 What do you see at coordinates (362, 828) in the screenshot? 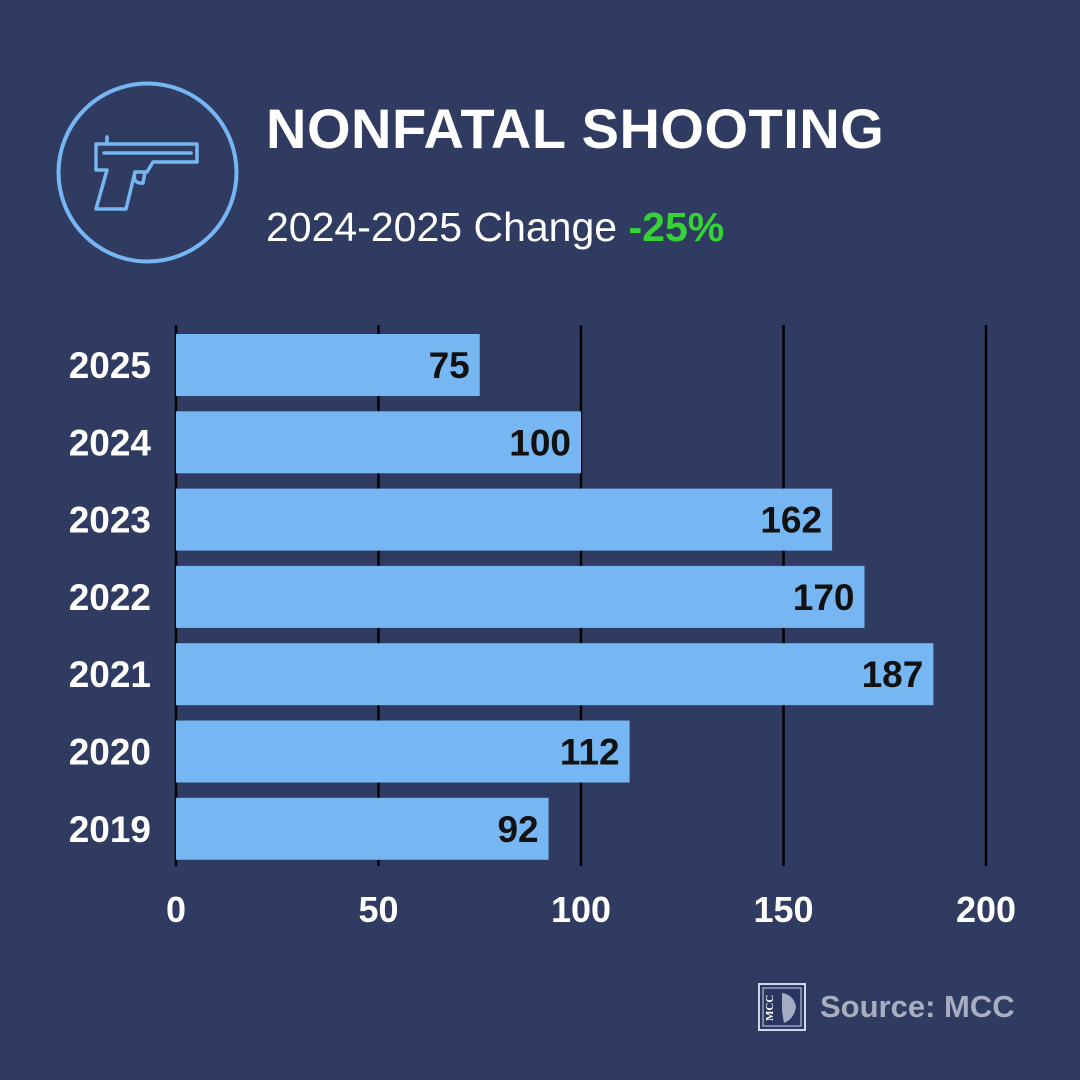
I see `bar-2019` at bounding box center [362, 828].